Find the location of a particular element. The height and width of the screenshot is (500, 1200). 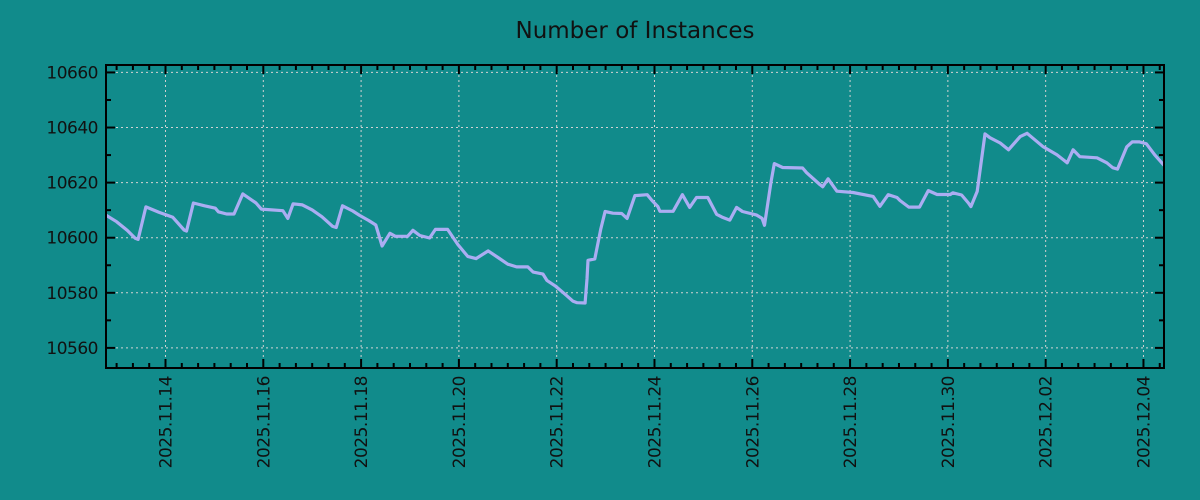

x-tick-label: 2025.12.04 is located at coordinates (1144, 422).